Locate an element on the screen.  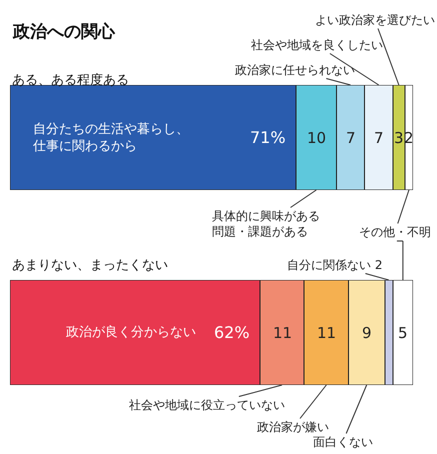
series-label: 社会や地域に役立っていない is located at coordinates (207, 405).